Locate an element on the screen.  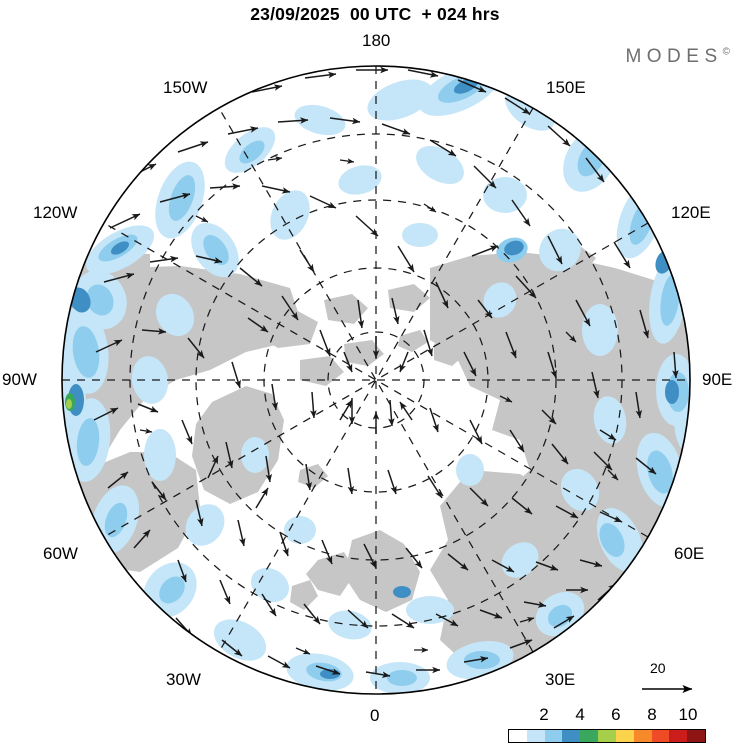
colorbar: 2 4 6 8 10 is located at coordinates (607, 725).